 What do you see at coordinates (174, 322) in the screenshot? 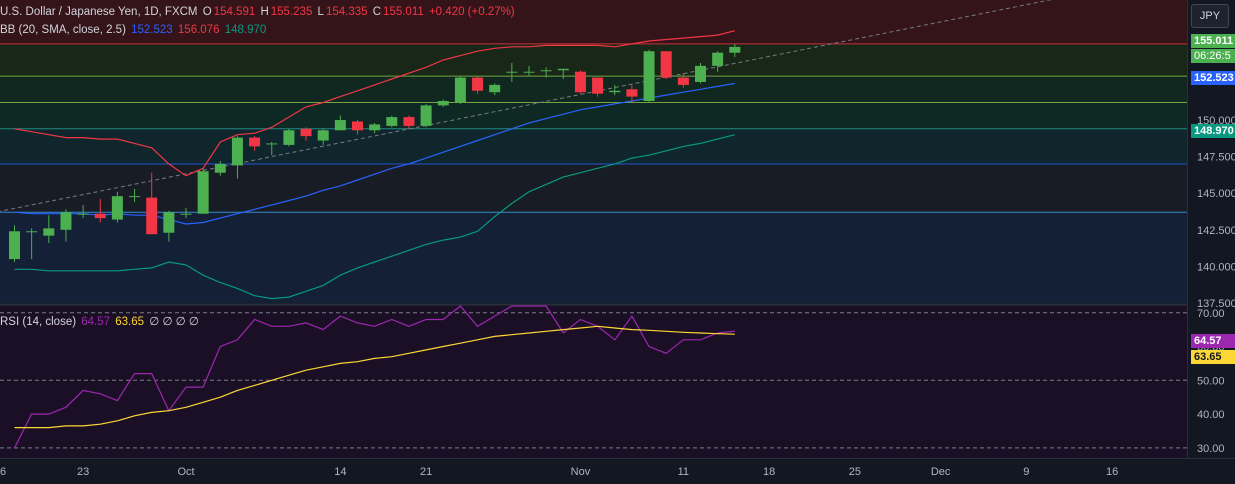
I see `rsi-extra: ∅ ∅ ∅ ∅` at bounding box center [174, 322].